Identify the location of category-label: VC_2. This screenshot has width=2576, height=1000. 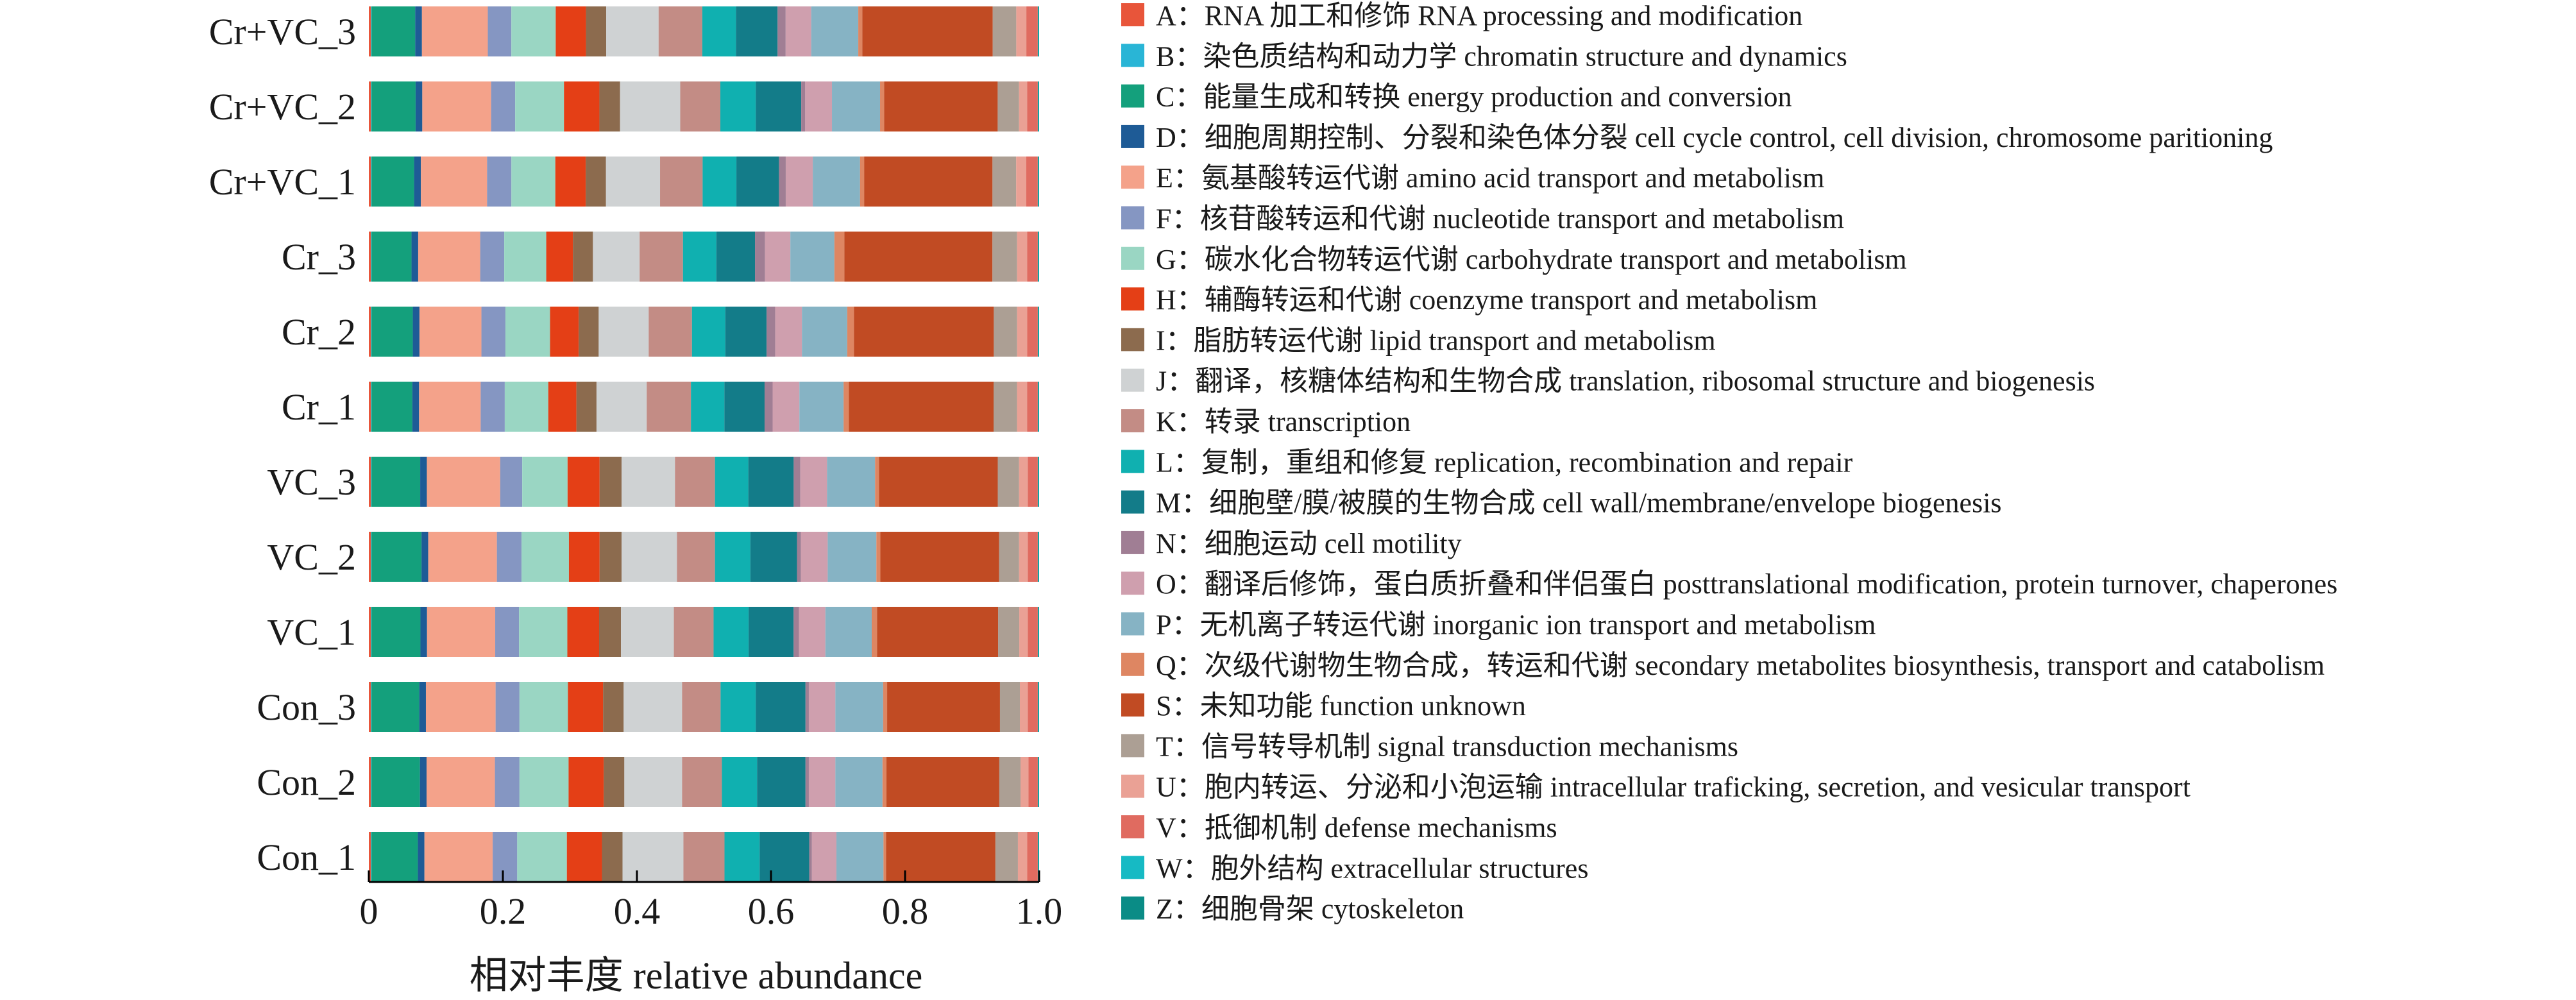
(311, 557).